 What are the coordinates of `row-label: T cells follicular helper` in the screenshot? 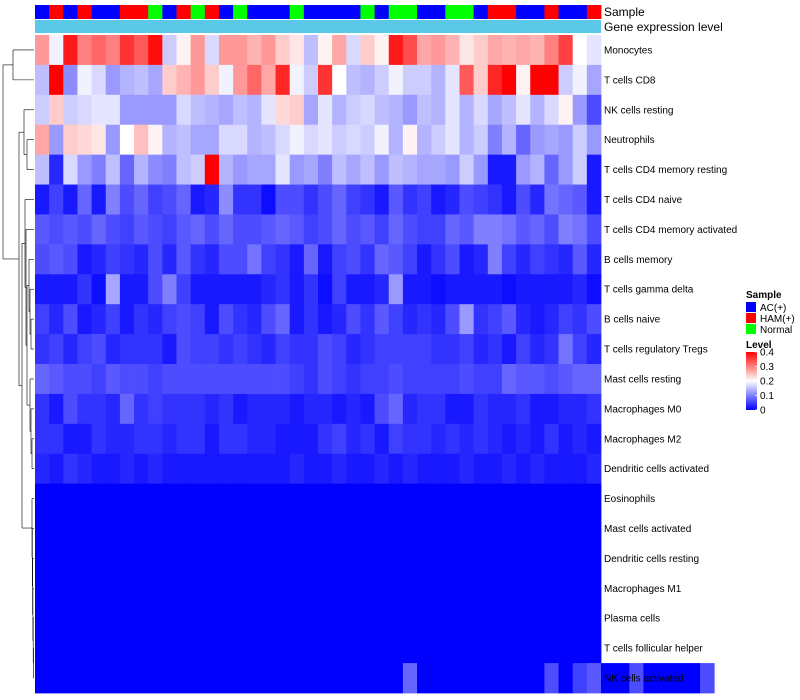 It's located at (653, 649).